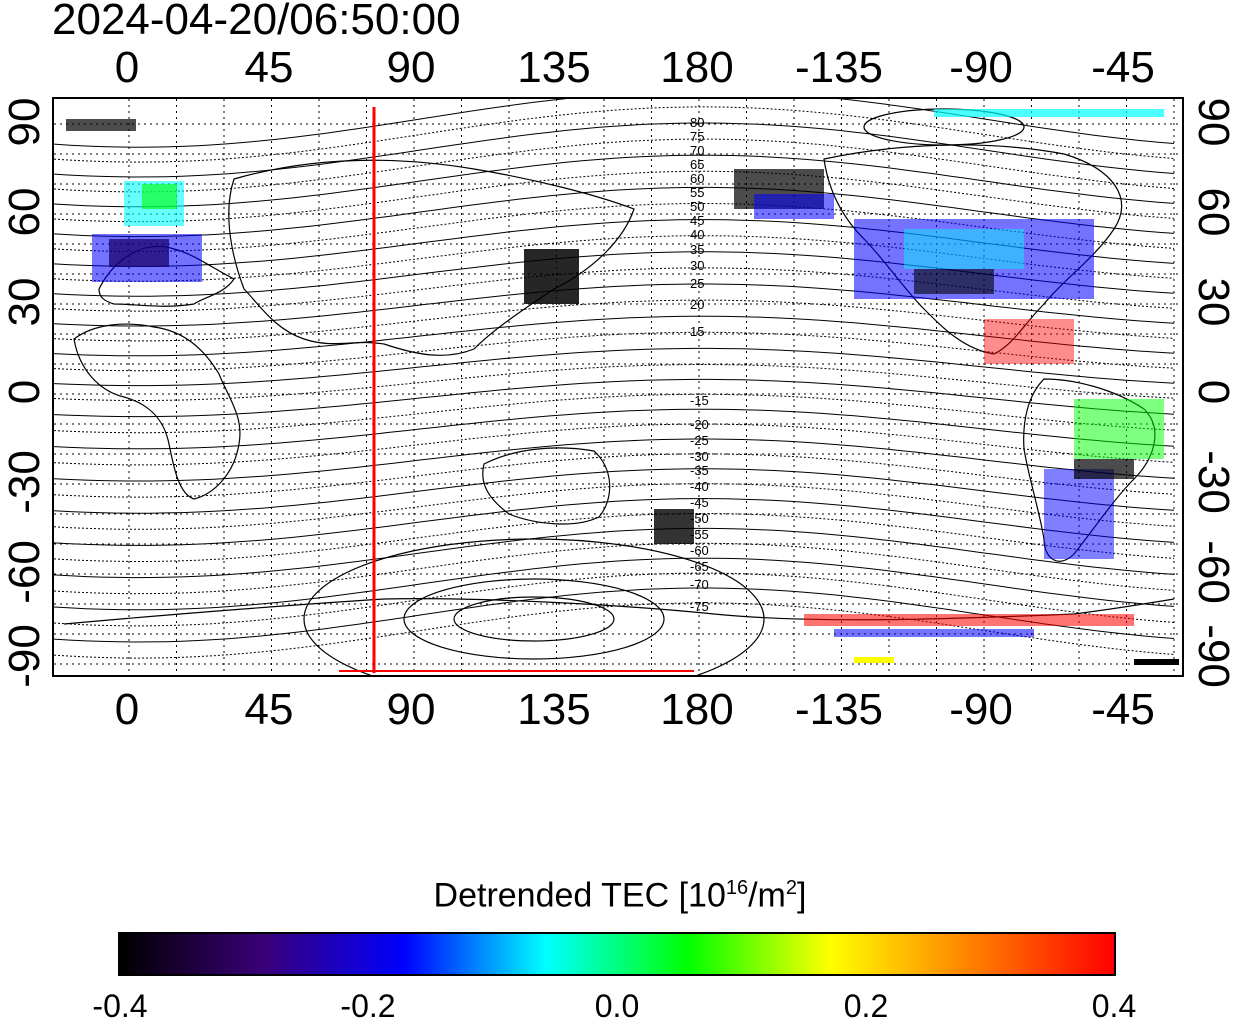  Describe the element at coordinates (1156, 662) in the screenshot. I see `tec-bottom-dark` at that location.